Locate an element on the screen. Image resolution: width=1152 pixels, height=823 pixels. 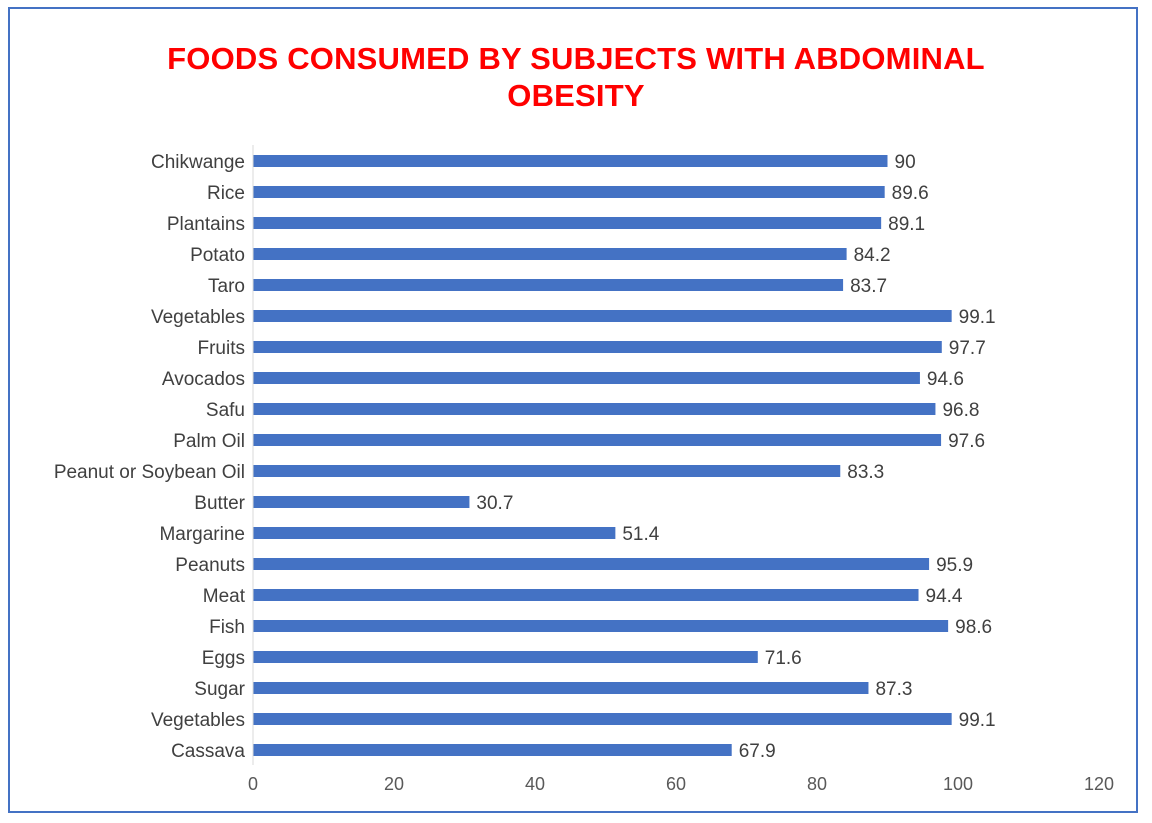
value-label-4: 83.7 is located at coordinates (868, 286).